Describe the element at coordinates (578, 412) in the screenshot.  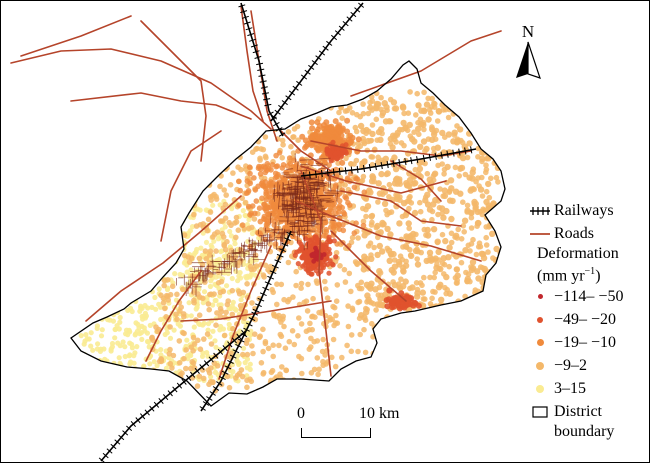
I see `district-label-line1: District` at that location.